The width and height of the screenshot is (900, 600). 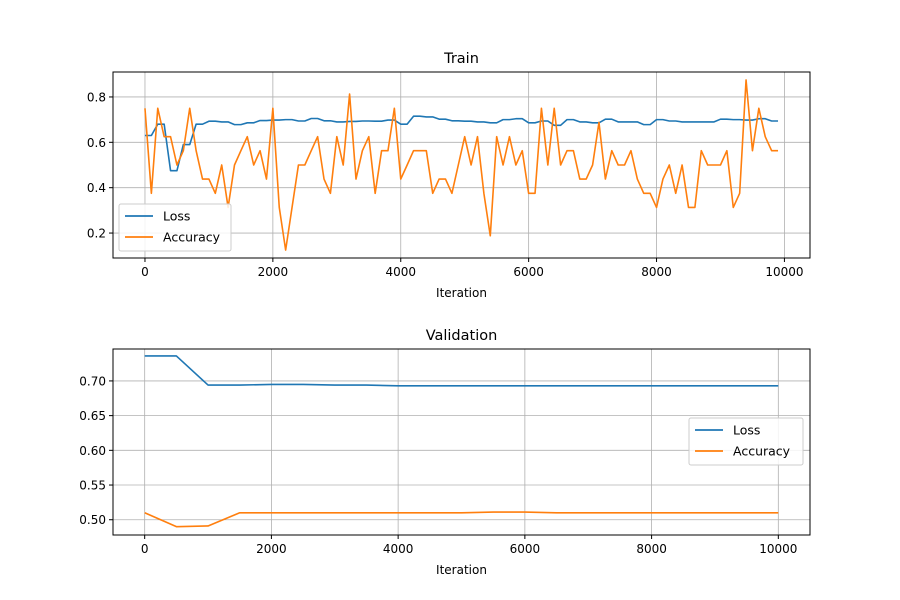 What do you see at coordinates (461, 570) in the screenshot?
I see `validation-x-axis-label: Iteration` at bounding box center [461, 570].